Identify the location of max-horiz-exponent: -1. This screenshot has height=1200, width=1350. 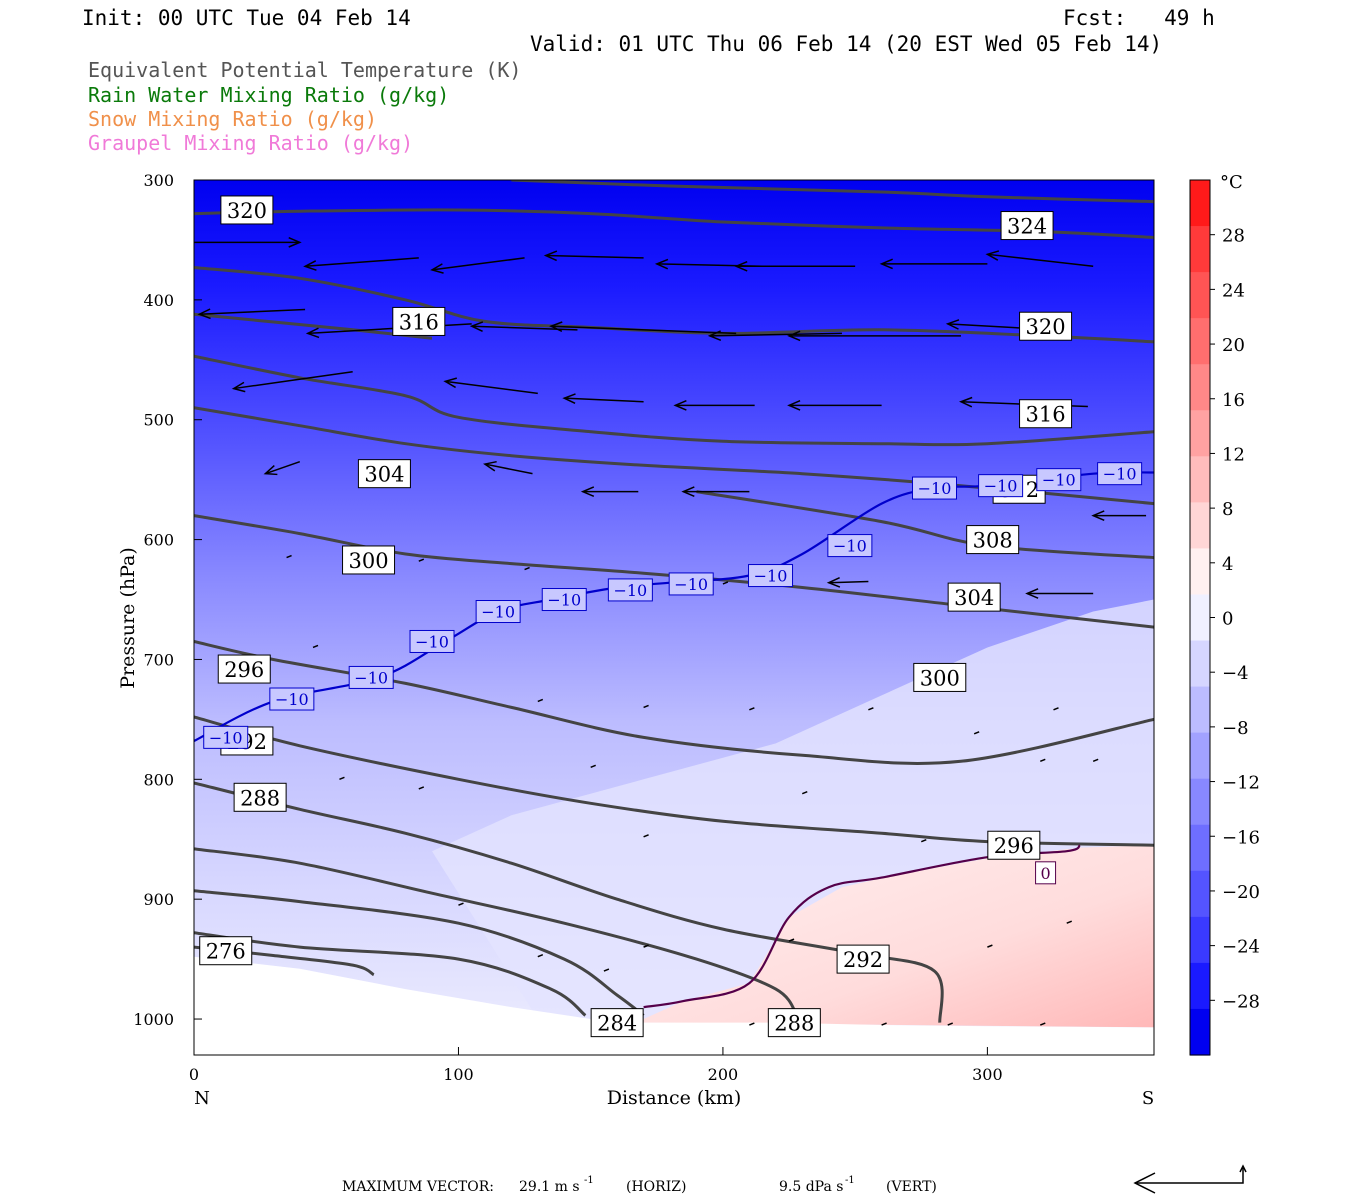
(589, 1180).